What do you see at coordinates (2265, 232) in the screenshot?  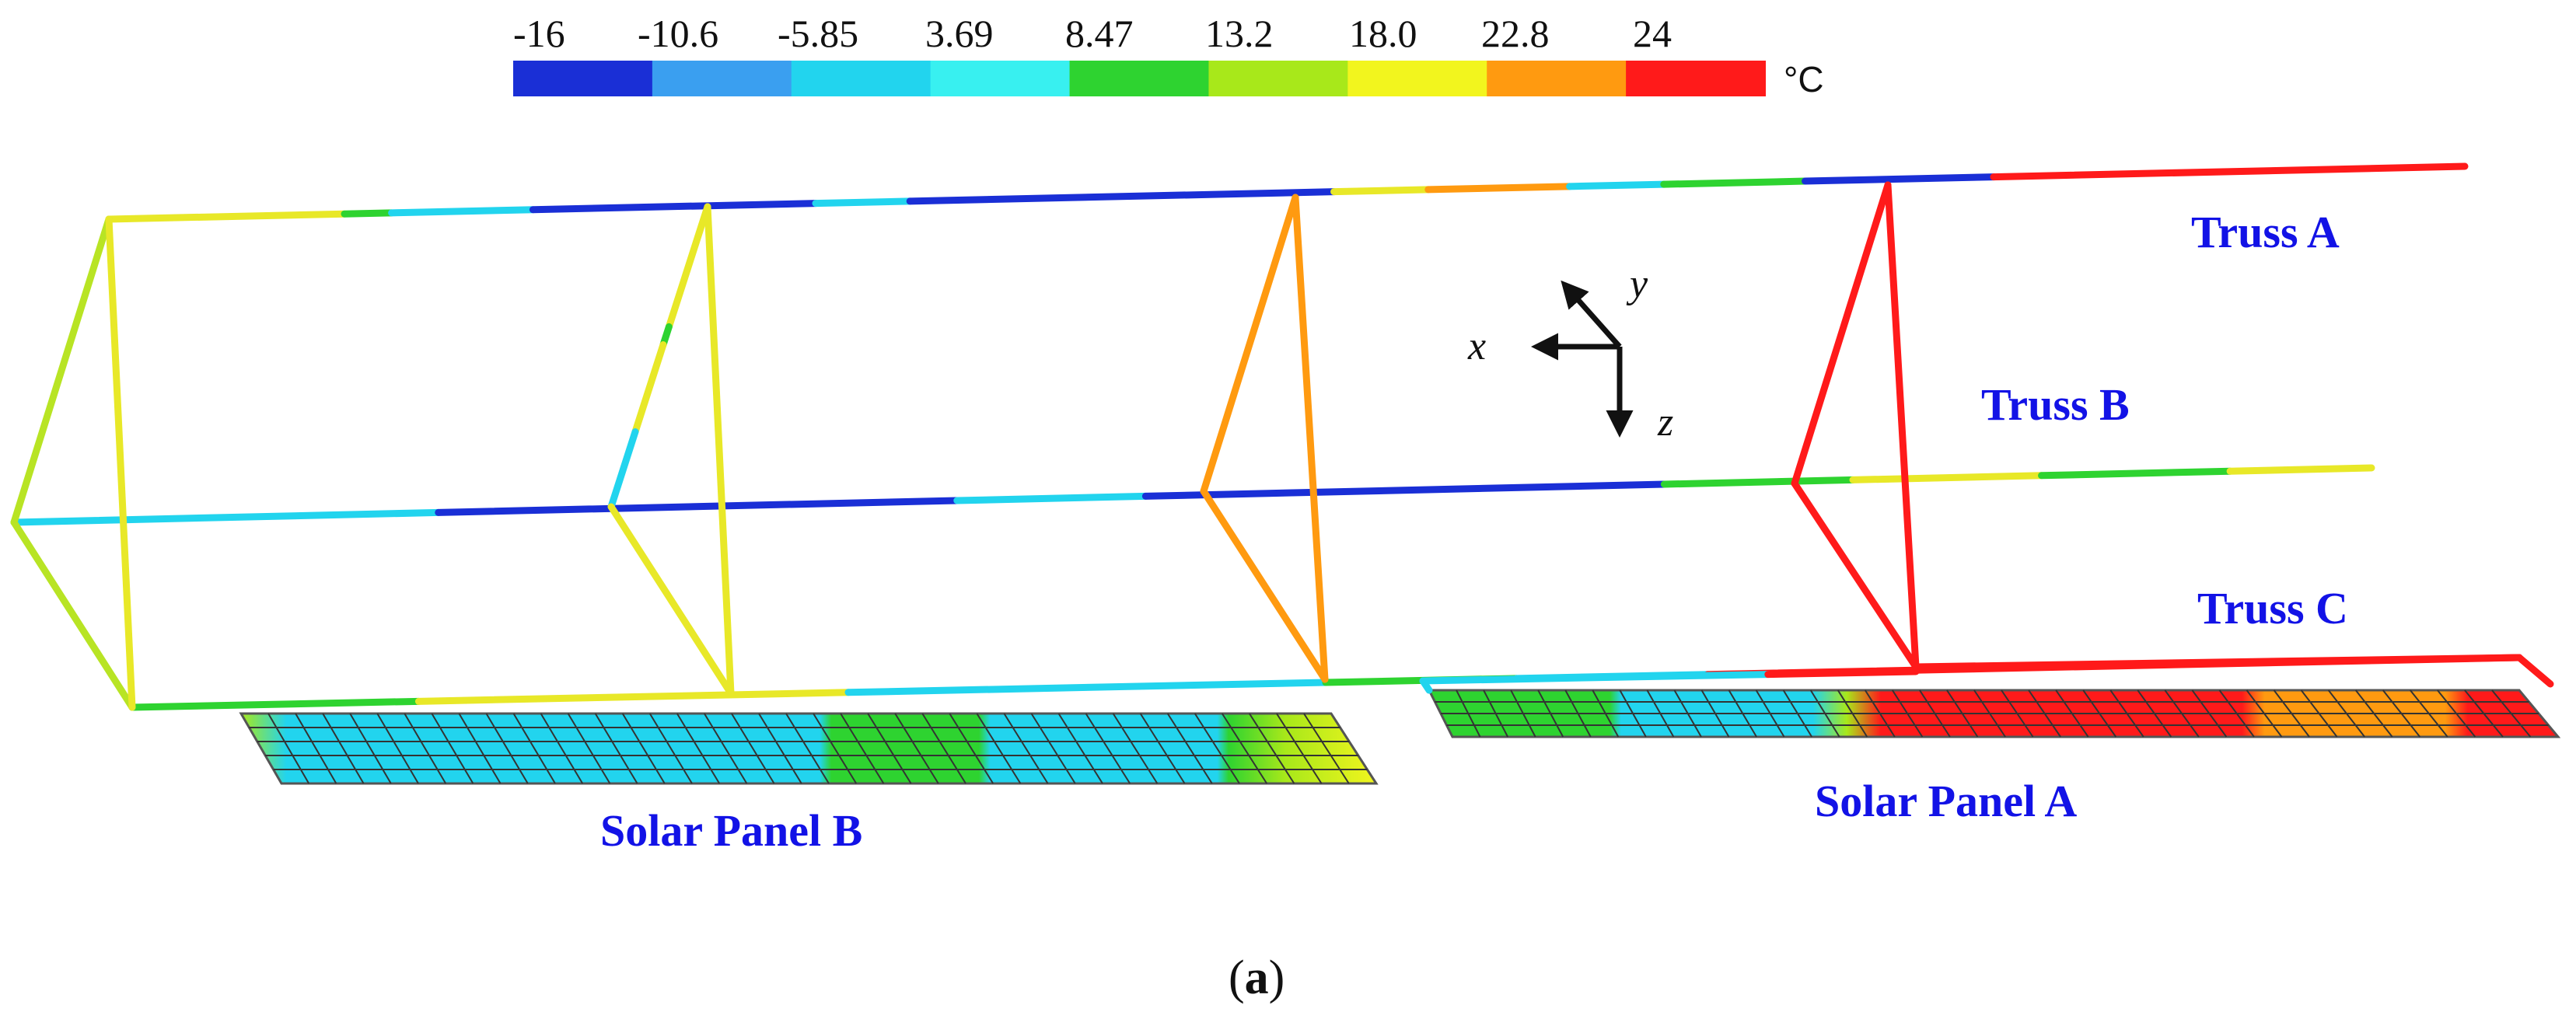 I see `label-truss-a: Truss A` at bounding box center [2265, 232].